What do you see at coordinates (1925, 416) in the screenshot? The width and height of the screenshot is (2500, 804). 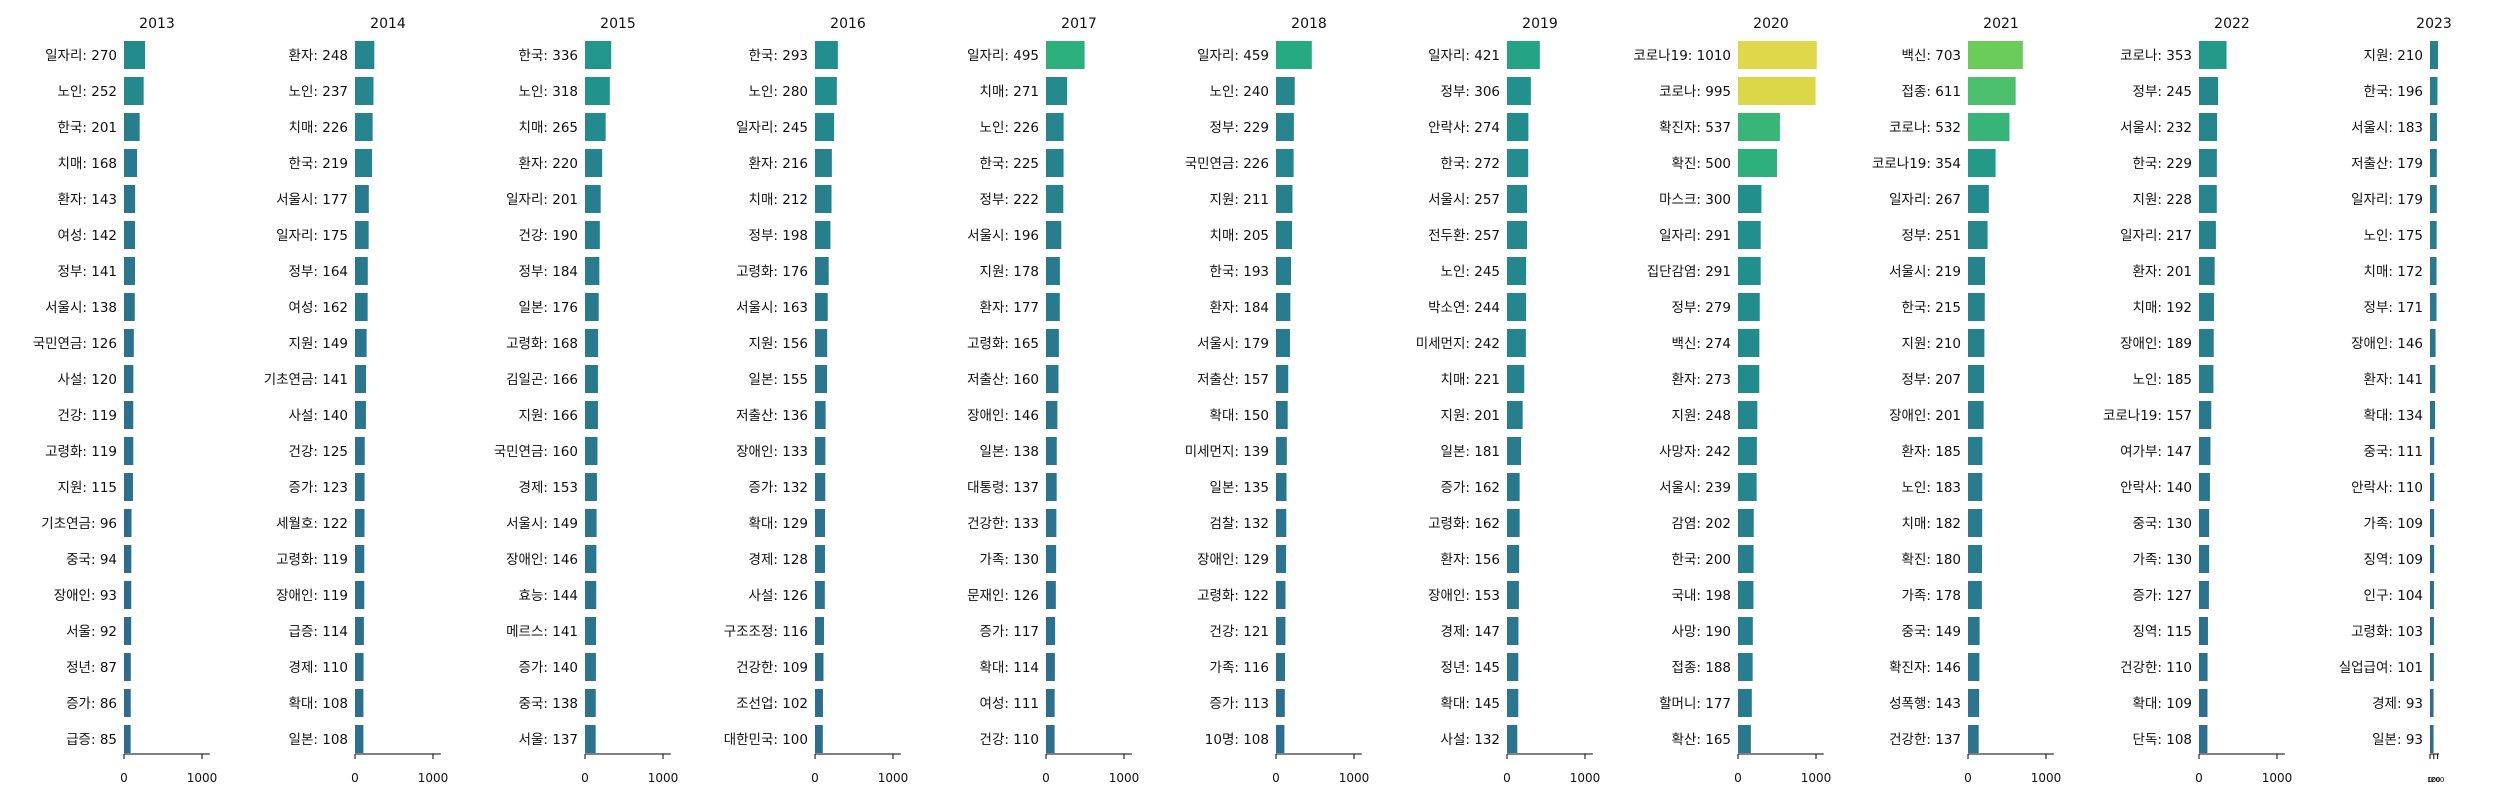 I see `bar-label: 장애인: 201` at bounding box center [1925, 416].